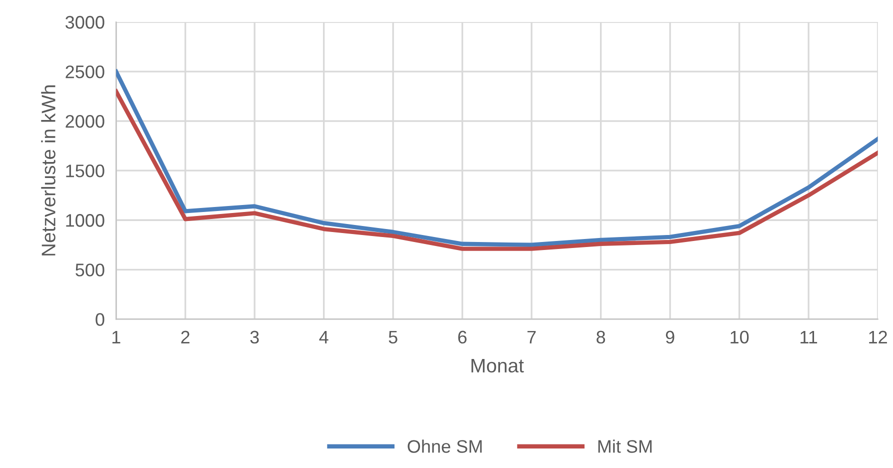 The image size is (893, 468). Describe the element at coordinates (878, 337) in the screenshot. I see `x-tick-label: 12` at that location.